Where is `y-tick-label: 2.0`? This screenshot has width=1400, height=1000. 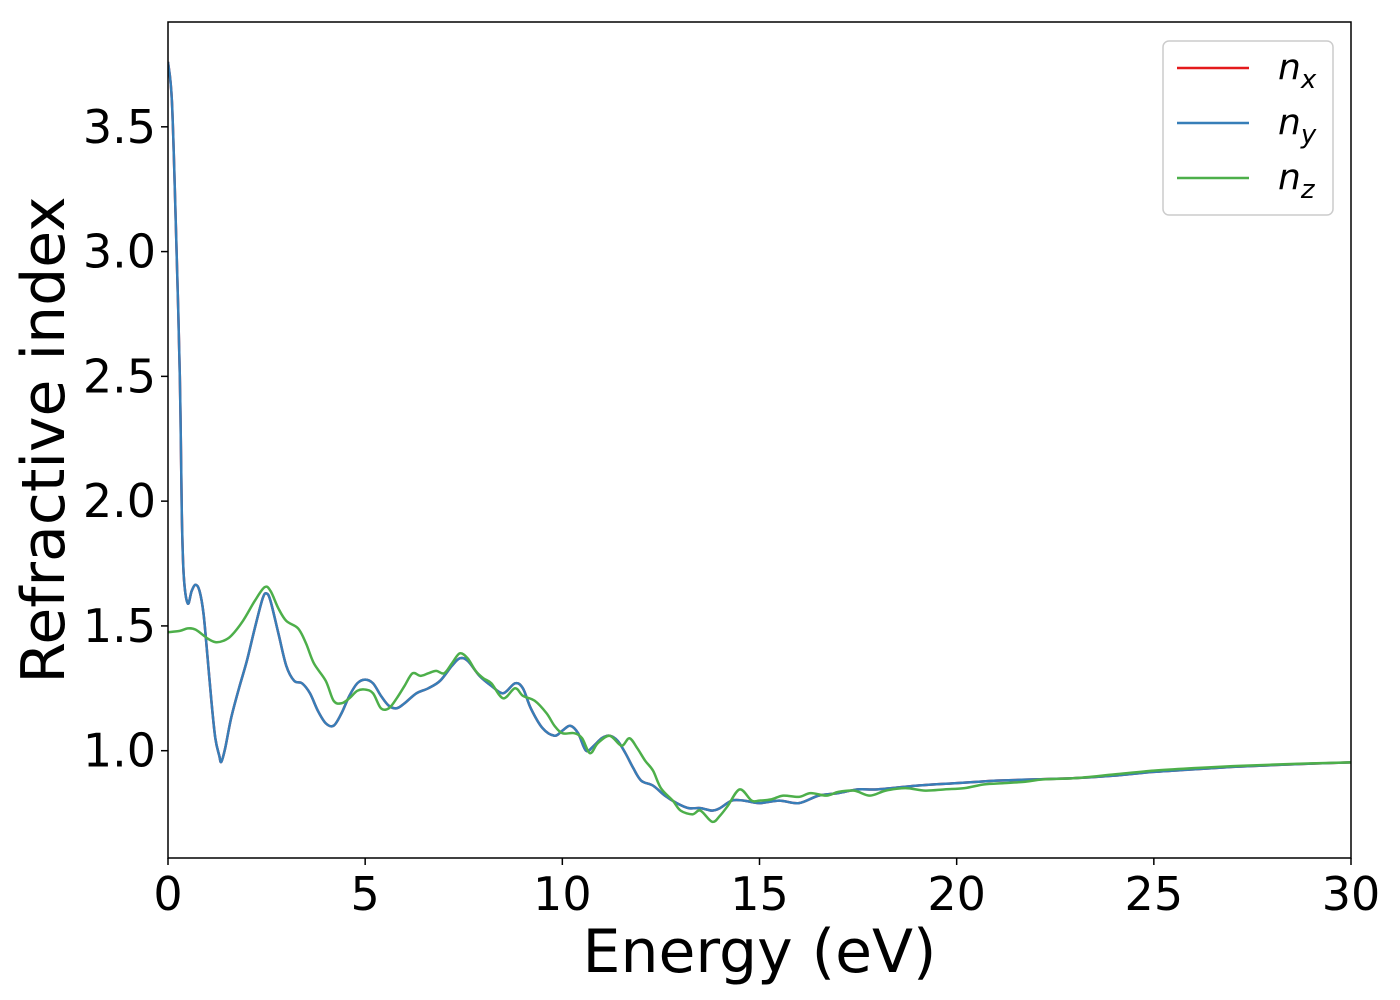
y-tick-label: 2.0 is located at coordinates (119, 501).